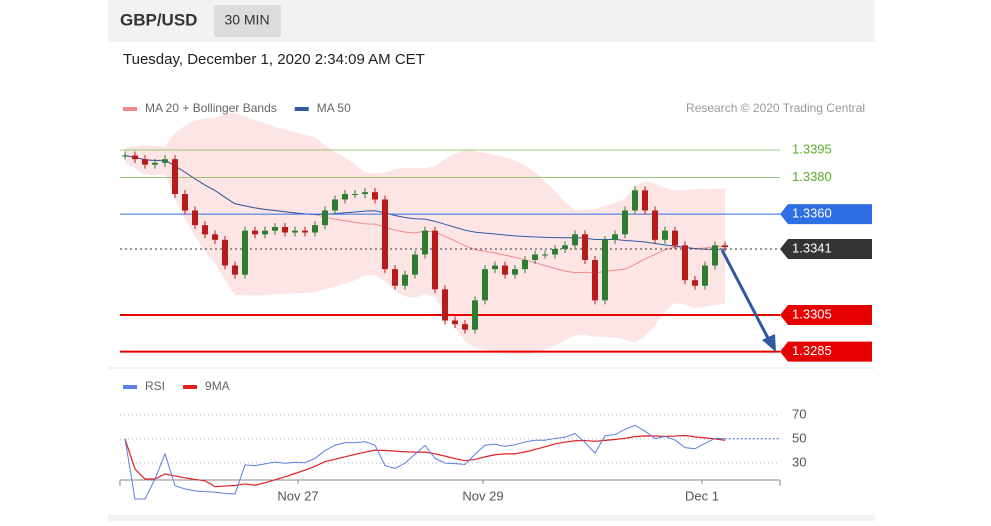 The height and width of the screenshot is (526, 991). Describe the element at coordinates (799, 461) in the screenshot. I see `rsi-tick-label: 30` at that location.